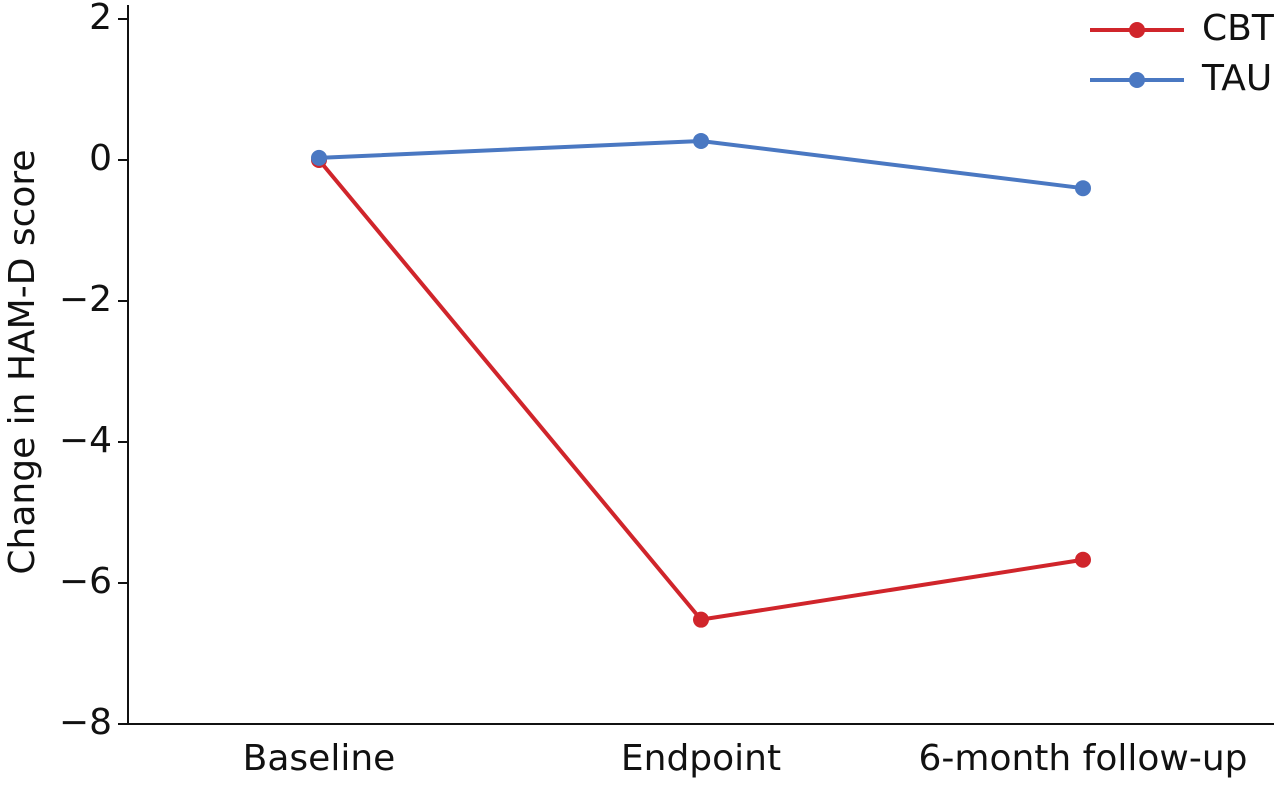 The width and height of the screenshot is (1280, 787). Describe the element at coordinates (1238, 28) in the screenshot. I see `legend-label: CBT` at that location.